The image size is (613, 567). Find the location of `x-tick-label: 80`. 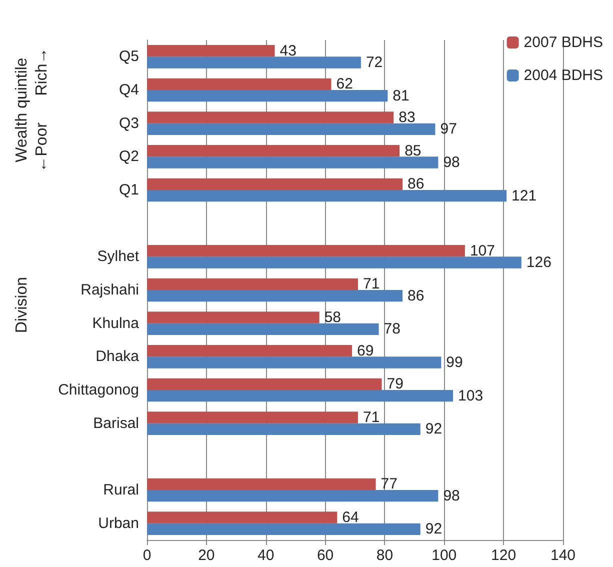

x-tick-label: 80 is located at coordinates (385, 555).